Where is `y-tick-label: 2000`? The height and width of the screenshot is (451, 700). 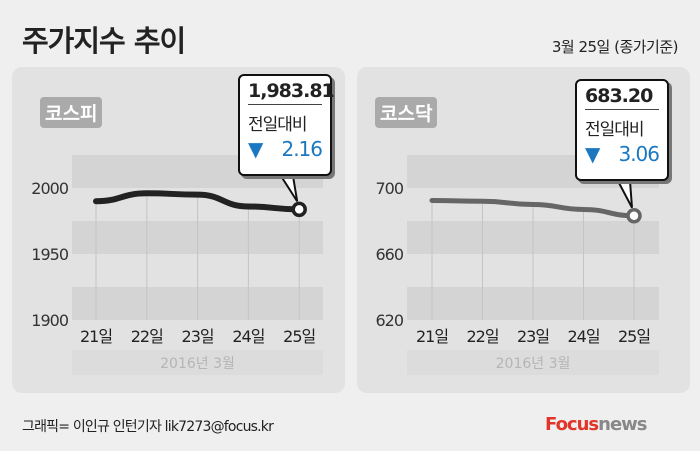
y-tick-label: 2000 is located at coordinates (50, 188).